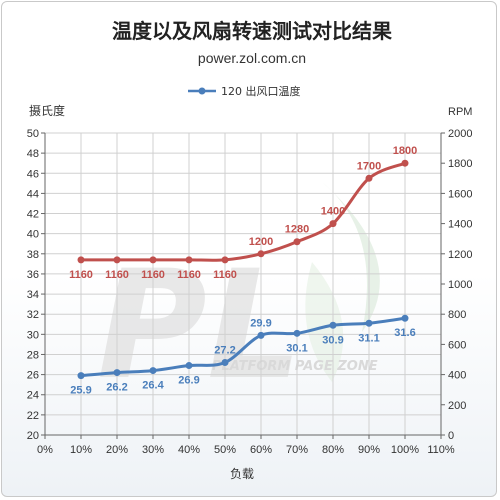  Describe the element at coordinates (33, 436) in the screenshot. I see `y-tick-label: 20` at that location.